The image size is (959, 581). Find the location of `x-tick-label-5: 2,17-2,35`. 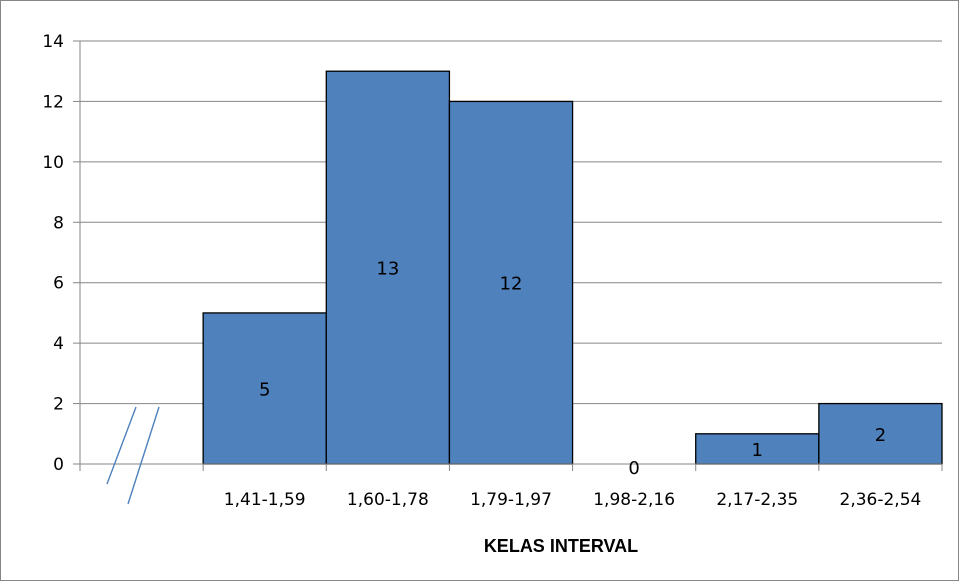

x-tick-label-5: 2,17-2,35 is located at coordinates (757, 500).